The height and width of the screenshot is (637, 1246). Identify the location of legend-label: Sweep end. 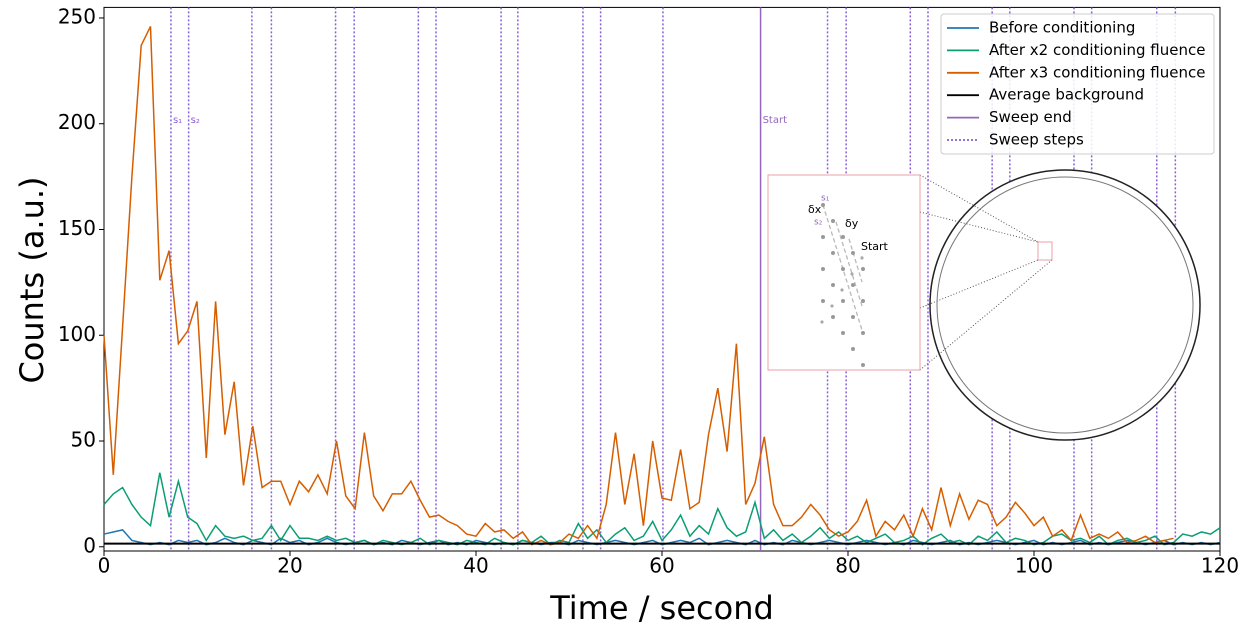
(1030, 117).